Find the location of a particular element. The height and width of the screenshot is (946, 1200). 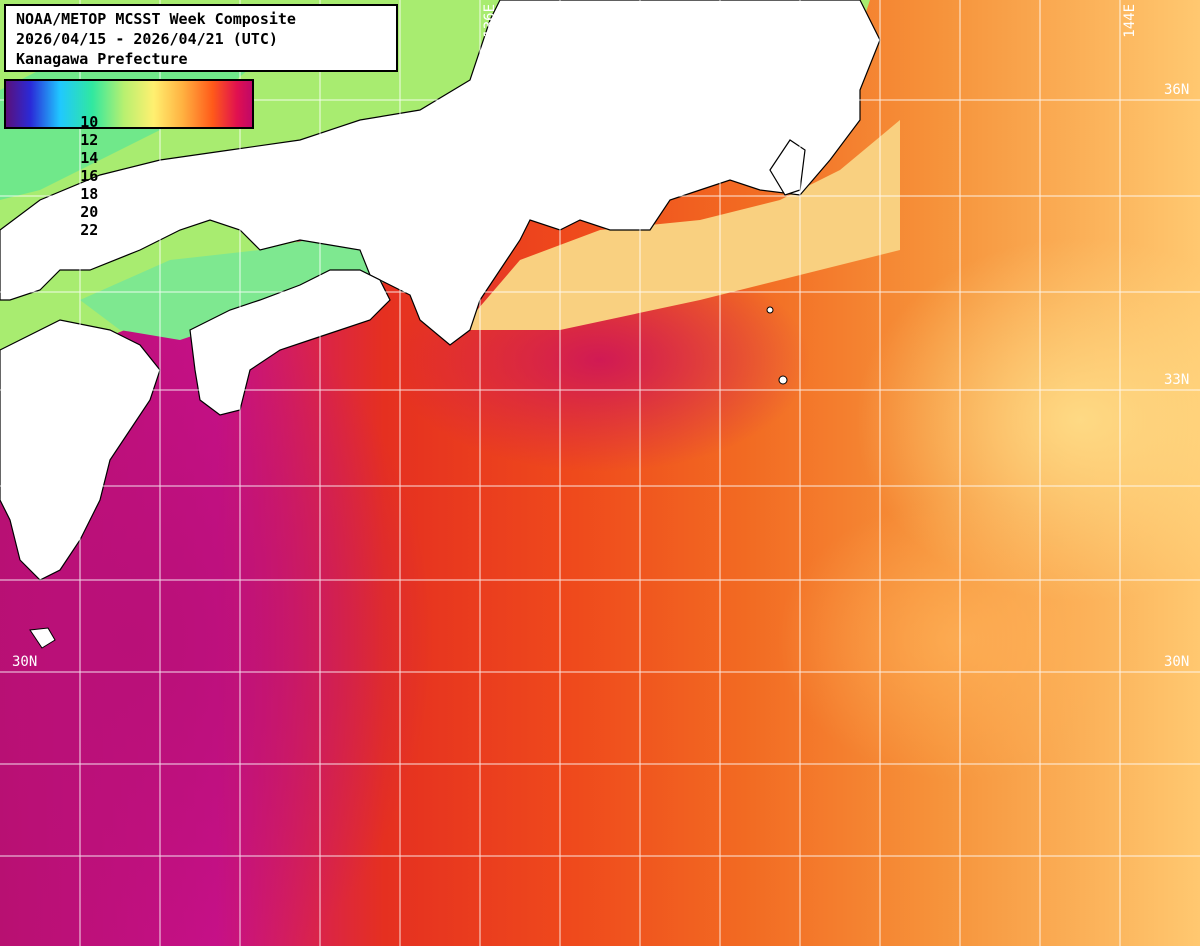

title-line-3: Kanagawa Prefecture is located at coordinates (102, 59).